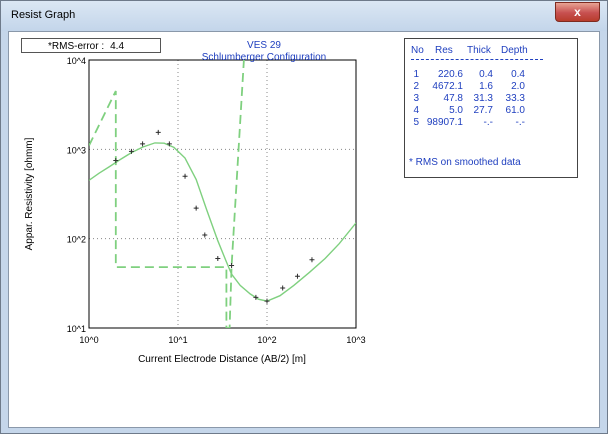  Describe the element at coordinates (76, 46) in the screenshot. I see `rms-label: *RMS-error :` at that location.